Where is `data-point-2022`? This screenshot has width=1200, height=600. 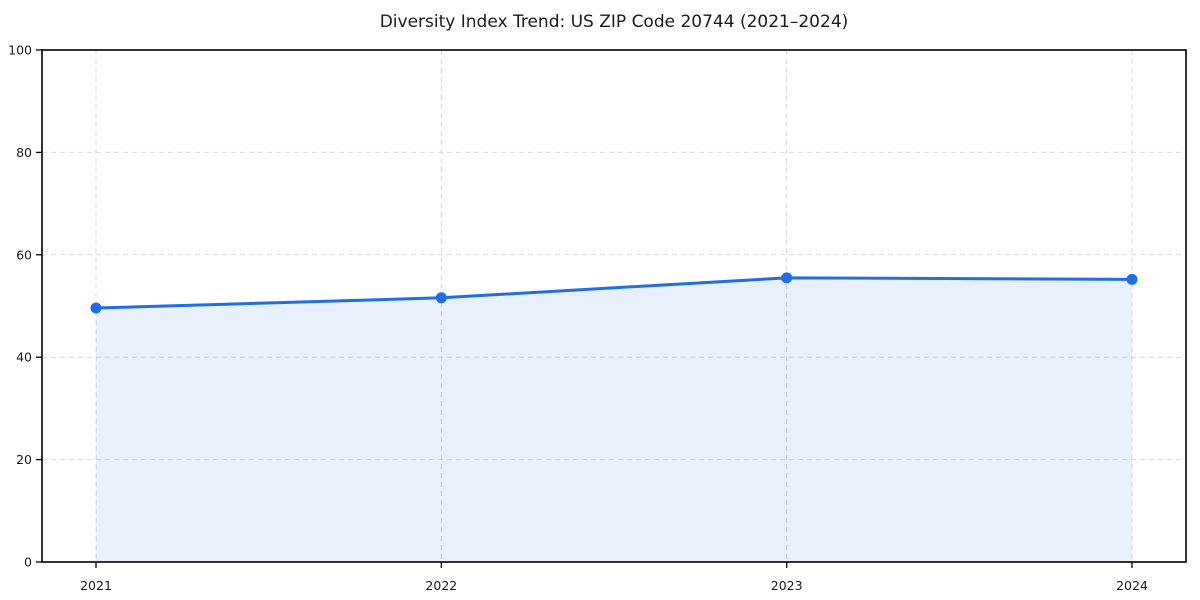
data-point-2022 is located at coordinates (441, 298).